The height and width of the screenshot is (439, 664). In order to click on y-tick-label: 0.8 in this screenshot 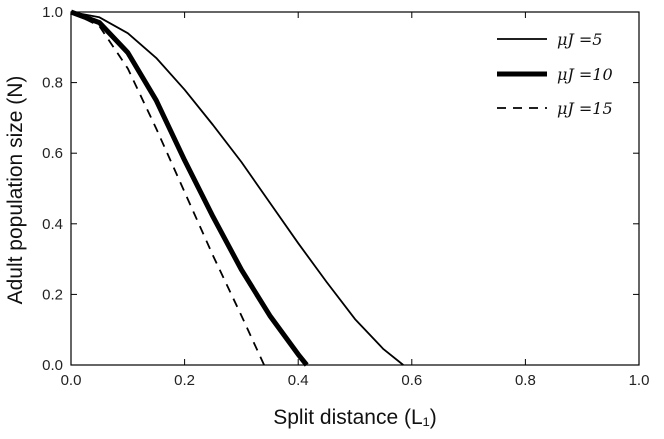, I will do `click(52, 83)`.